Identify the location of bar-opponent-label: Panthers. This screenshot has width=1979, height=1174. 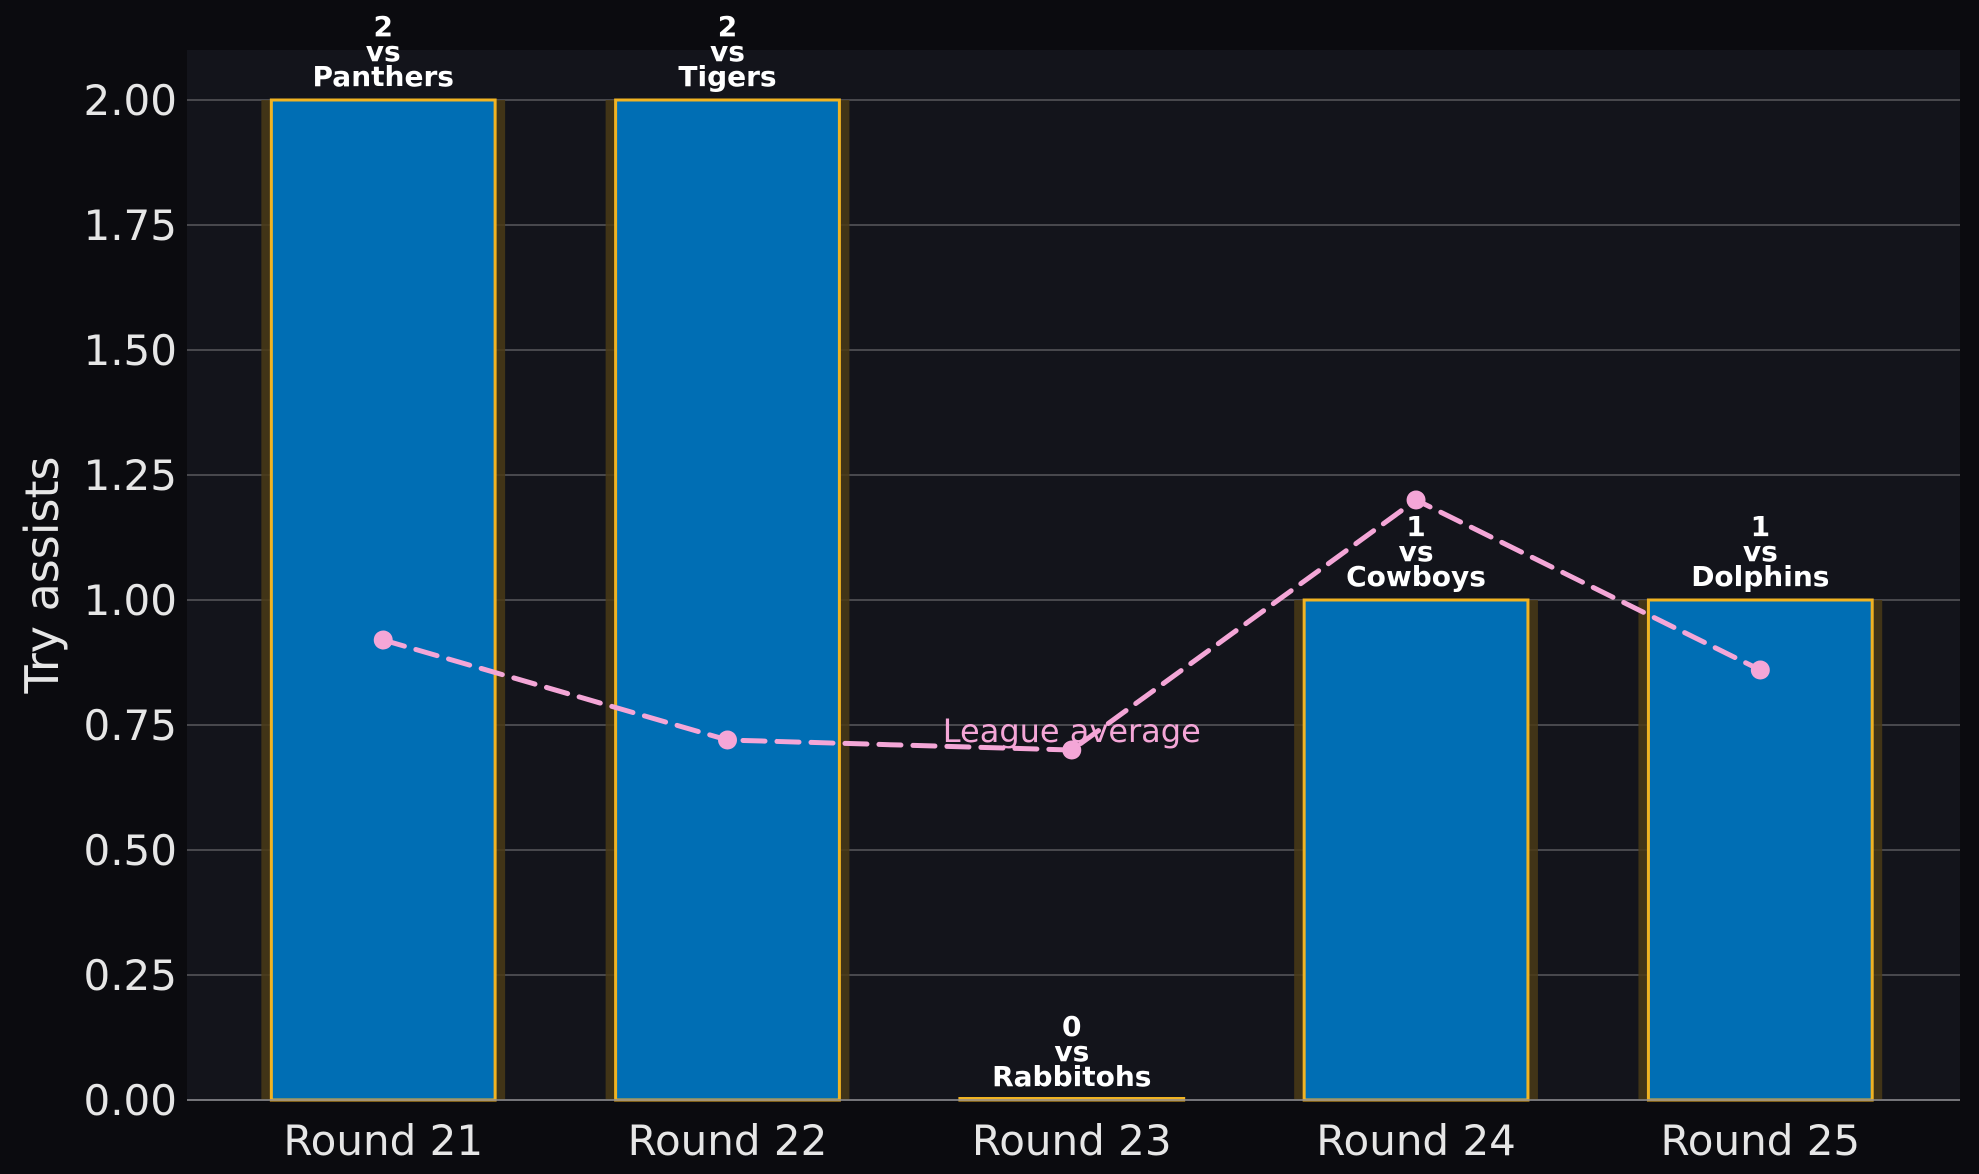
(383, 76).